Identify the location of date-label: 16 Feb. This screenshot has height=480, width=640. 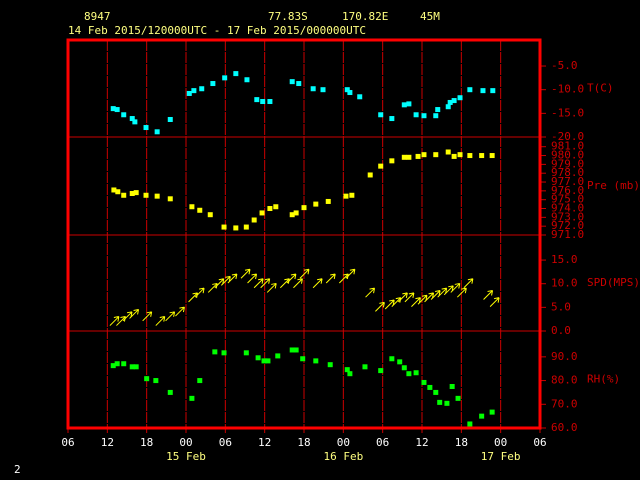
(343, 456).